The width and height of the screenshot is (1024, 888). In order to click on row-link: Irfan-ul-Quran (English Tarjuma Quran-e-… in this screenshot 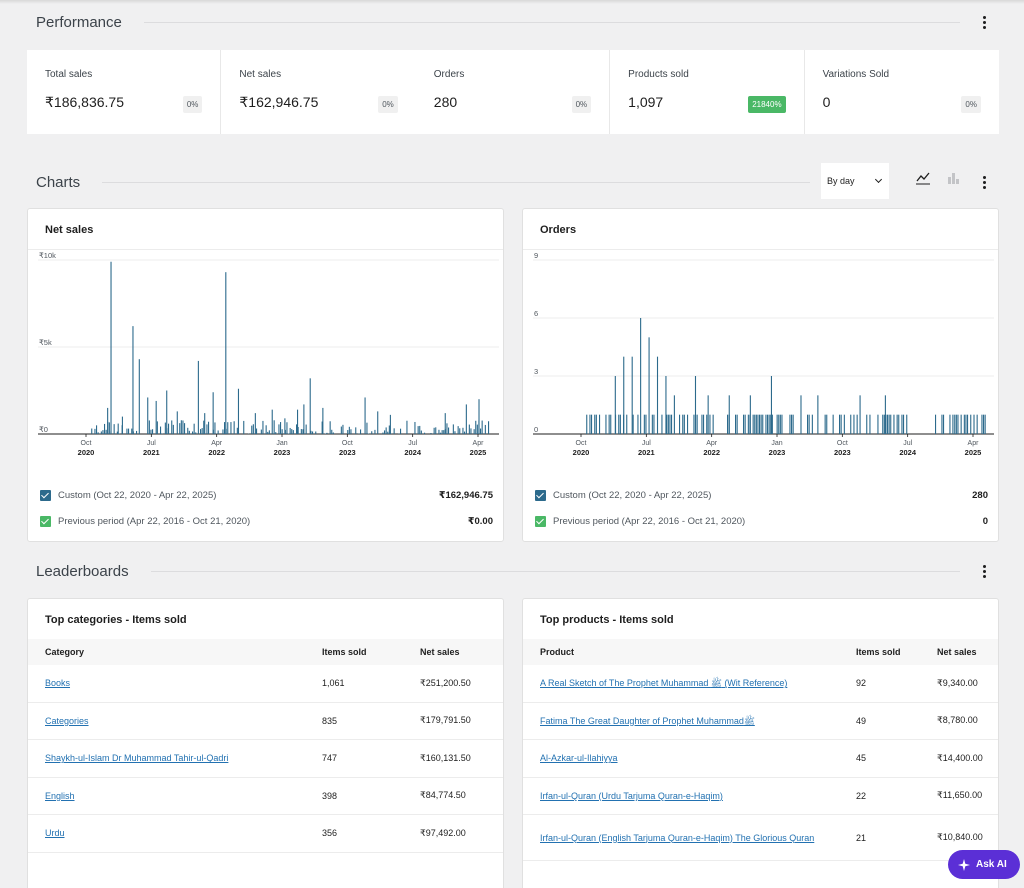, I will do `click(677, 837)`.